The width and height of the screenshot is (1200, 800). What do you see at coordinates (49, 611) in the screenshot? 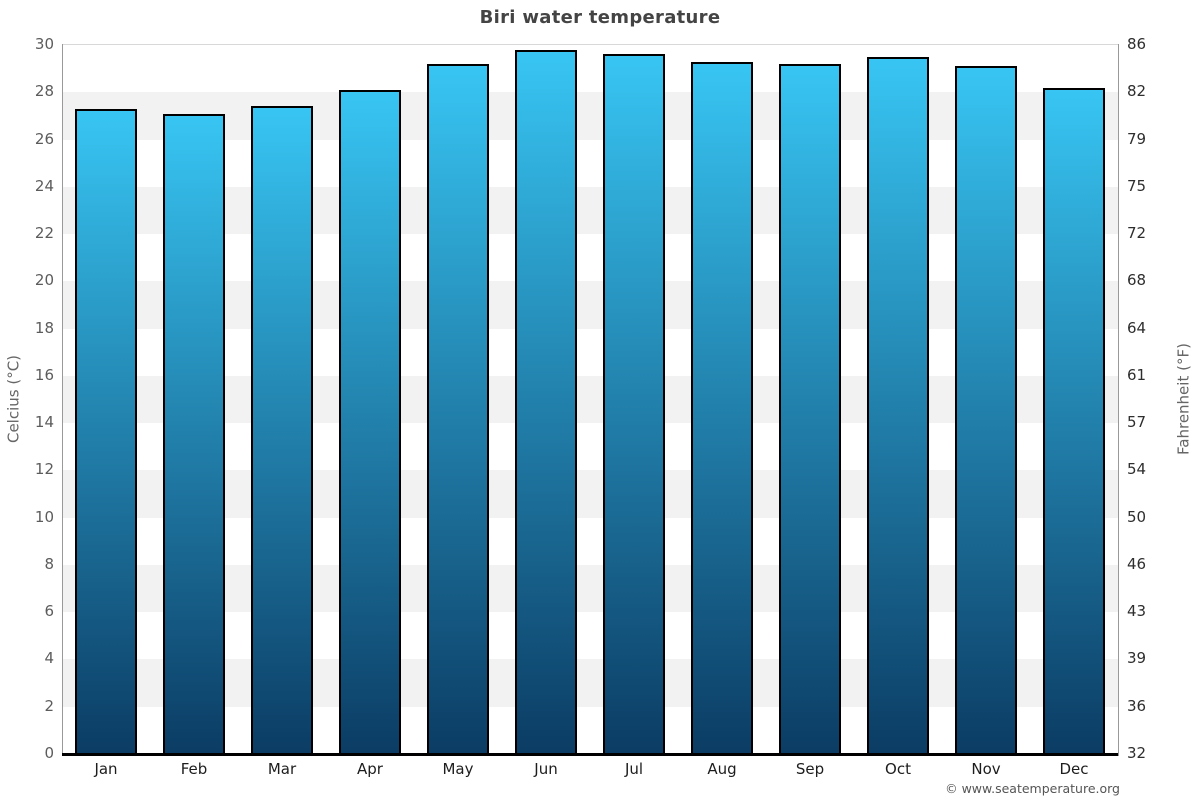
I see `y-tick-celsius: 6` at bounding box center [49, 611].